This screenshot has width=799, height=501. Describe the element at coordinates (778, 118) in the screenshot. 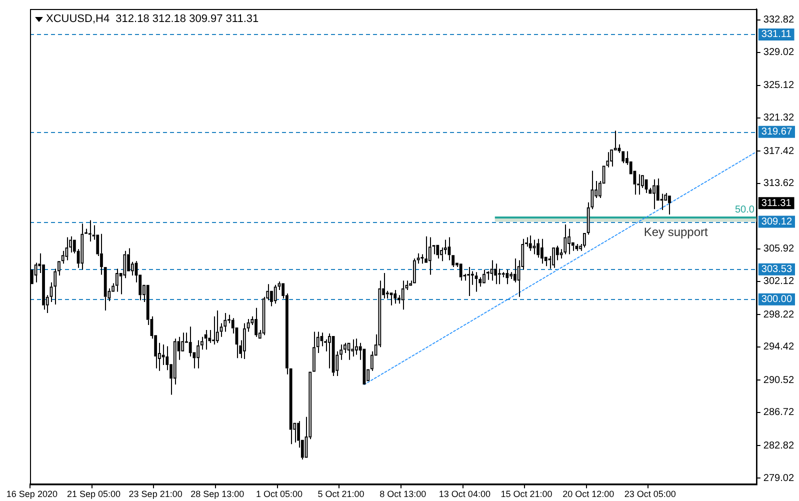

I see `y-tick-label: 321.32` at that location.